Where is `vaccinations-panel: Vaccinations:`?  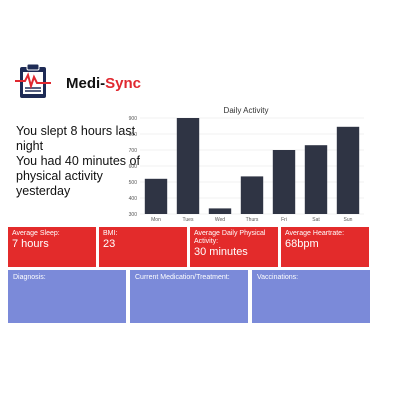
vaccinations-panel: Vaccinations: is located at coordinates (311, 296).